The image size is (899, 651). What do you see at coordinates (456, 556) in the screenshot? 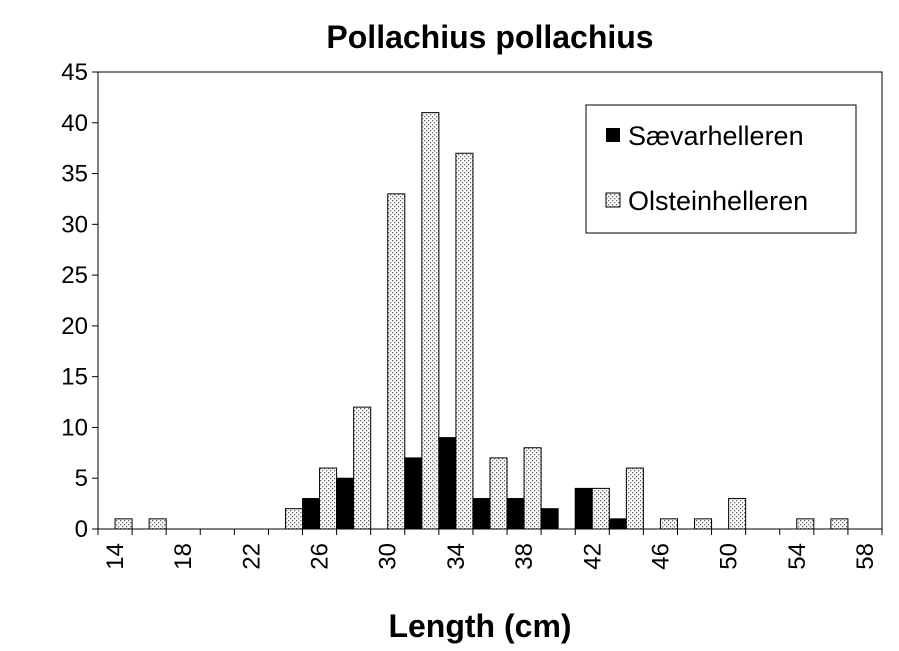
I see `x-tick-label: 34` at bounding box center [456, 556].